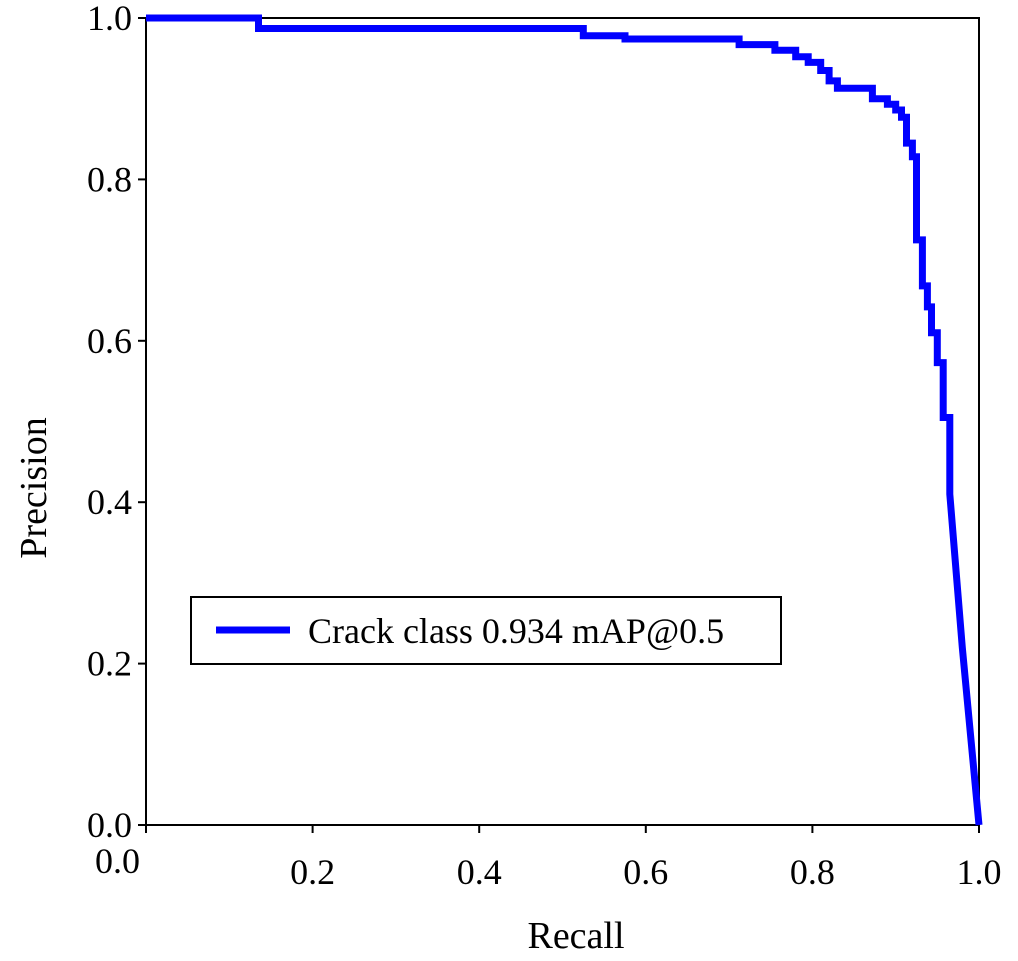 The height and width of the screenshot is (961, 1018). What do you see at coordinates (109, 825) in the screenshot?
I see `y-tick-label-0: 0.0` at bounding box center [109, 825].